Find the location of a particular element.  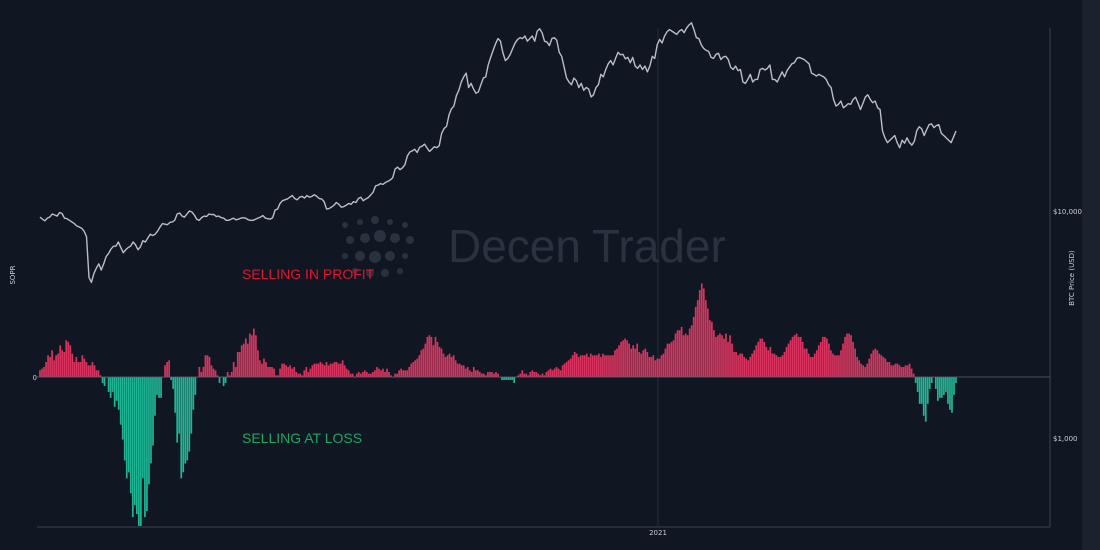

y-tick-zero: 0 is located at coordinates (35, 378).